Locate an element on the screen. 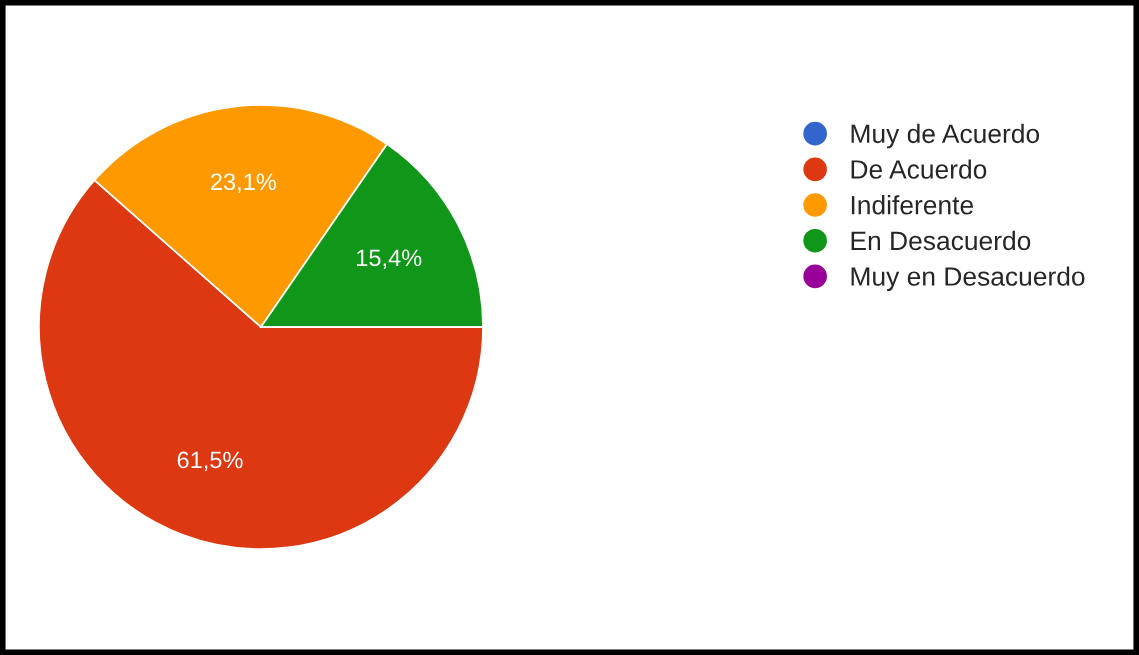 The width and height of the screenshot is (1139, 655). legend-label: Muy de Acuerdo is located at coordinates (945, 136).